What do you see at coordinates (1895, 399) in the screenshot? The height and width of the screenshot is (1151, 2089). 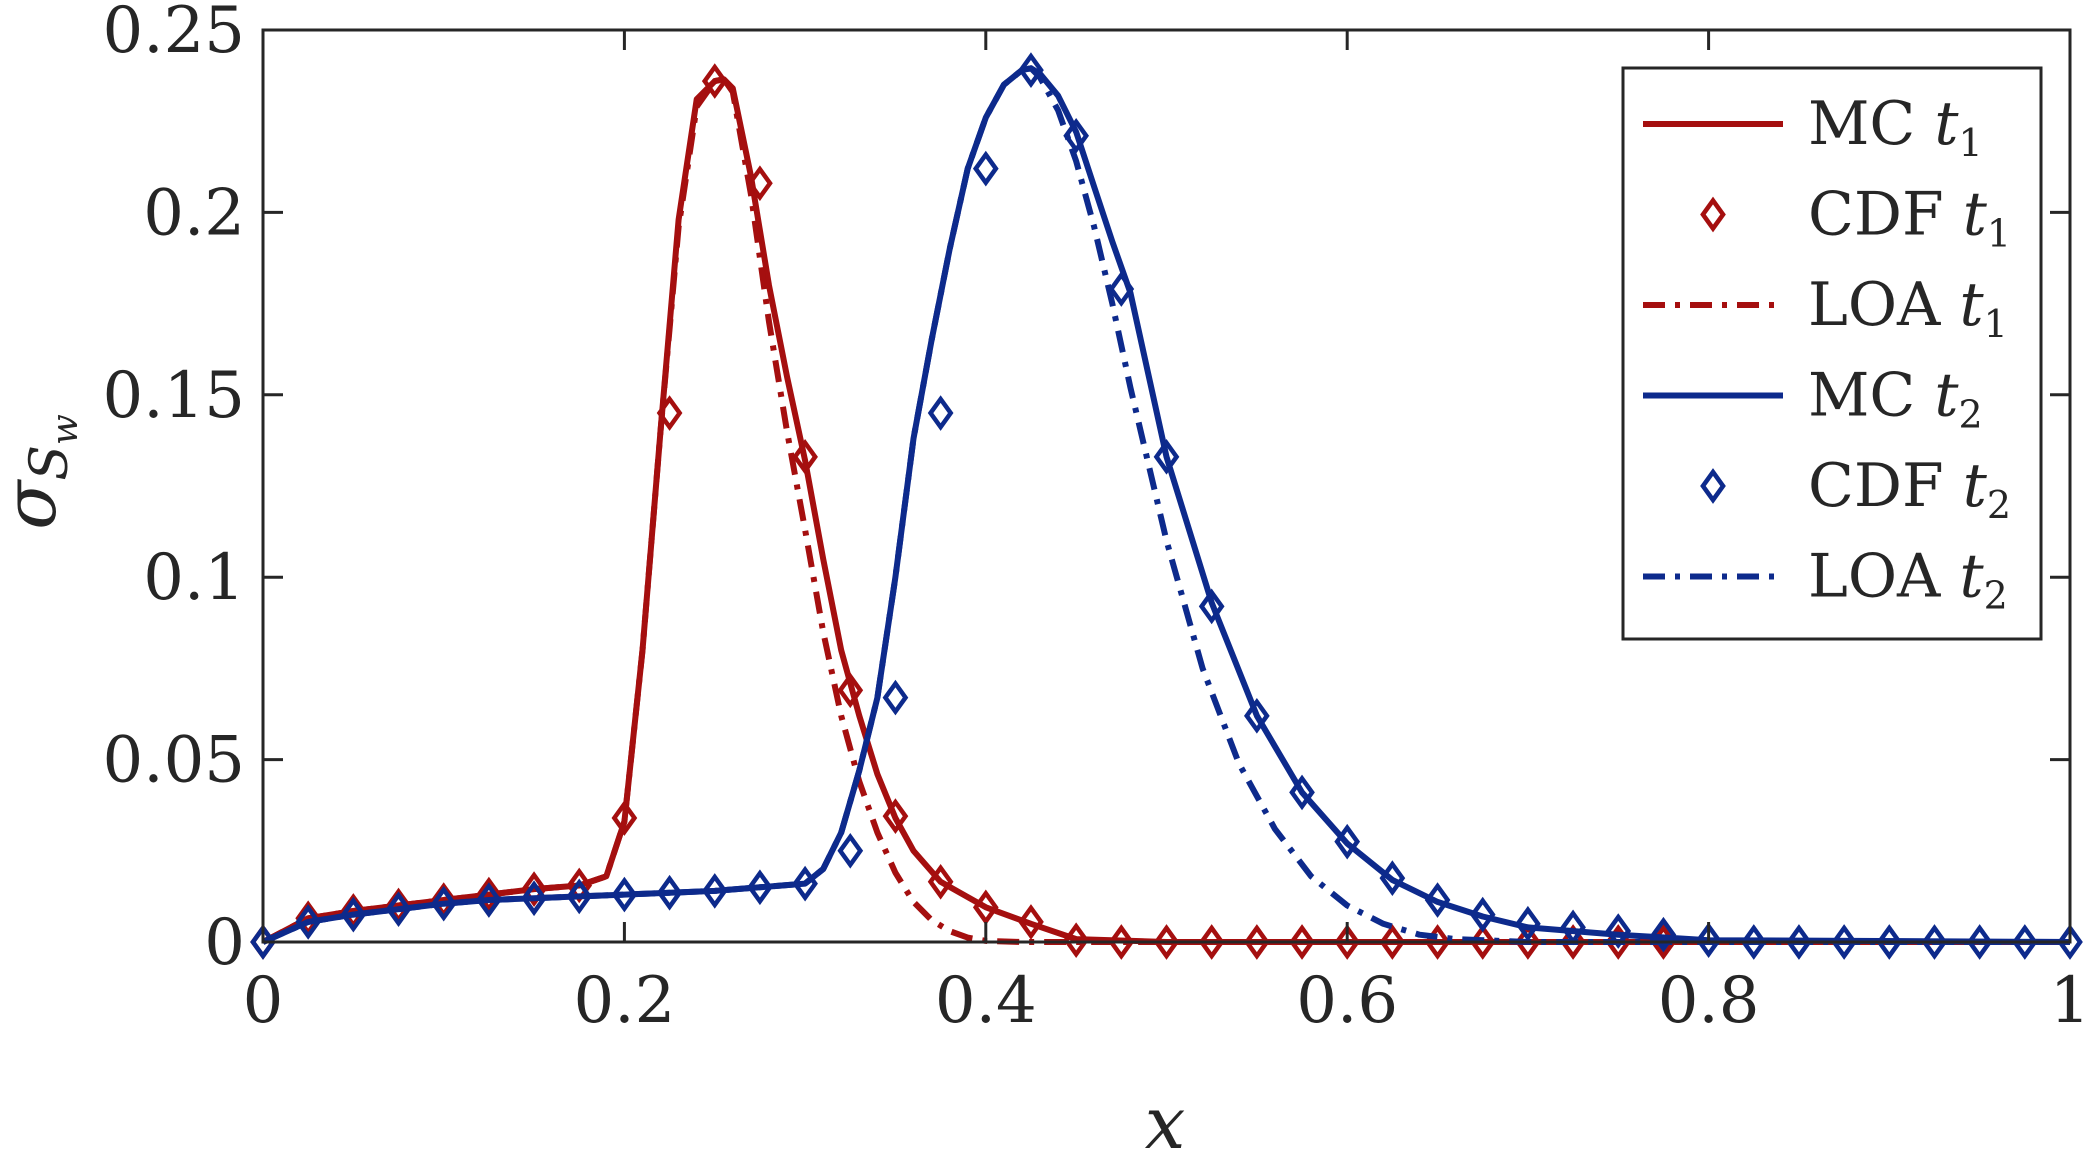 I see `legend-label: MC t2` at bounding box center [1895, 399].